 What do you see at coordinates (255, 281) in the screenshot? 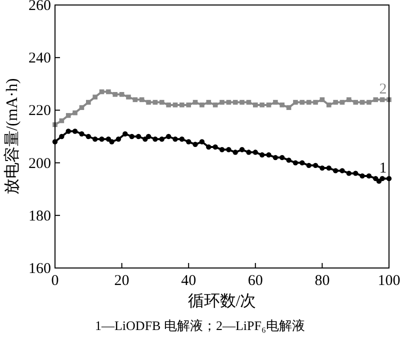
I see `x-tick-label: 60` at bounding box center [255, 281].